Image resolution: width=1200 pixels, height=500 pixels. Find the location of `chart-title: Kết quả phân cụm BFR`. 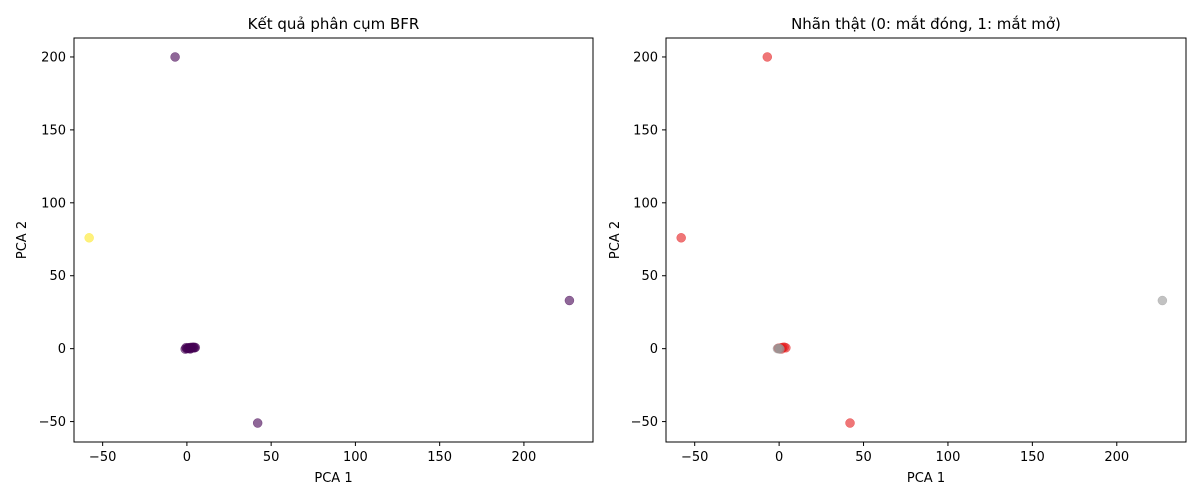

chart-title: Kết quả phân cụm BFR is located at coordinates (334, 24).